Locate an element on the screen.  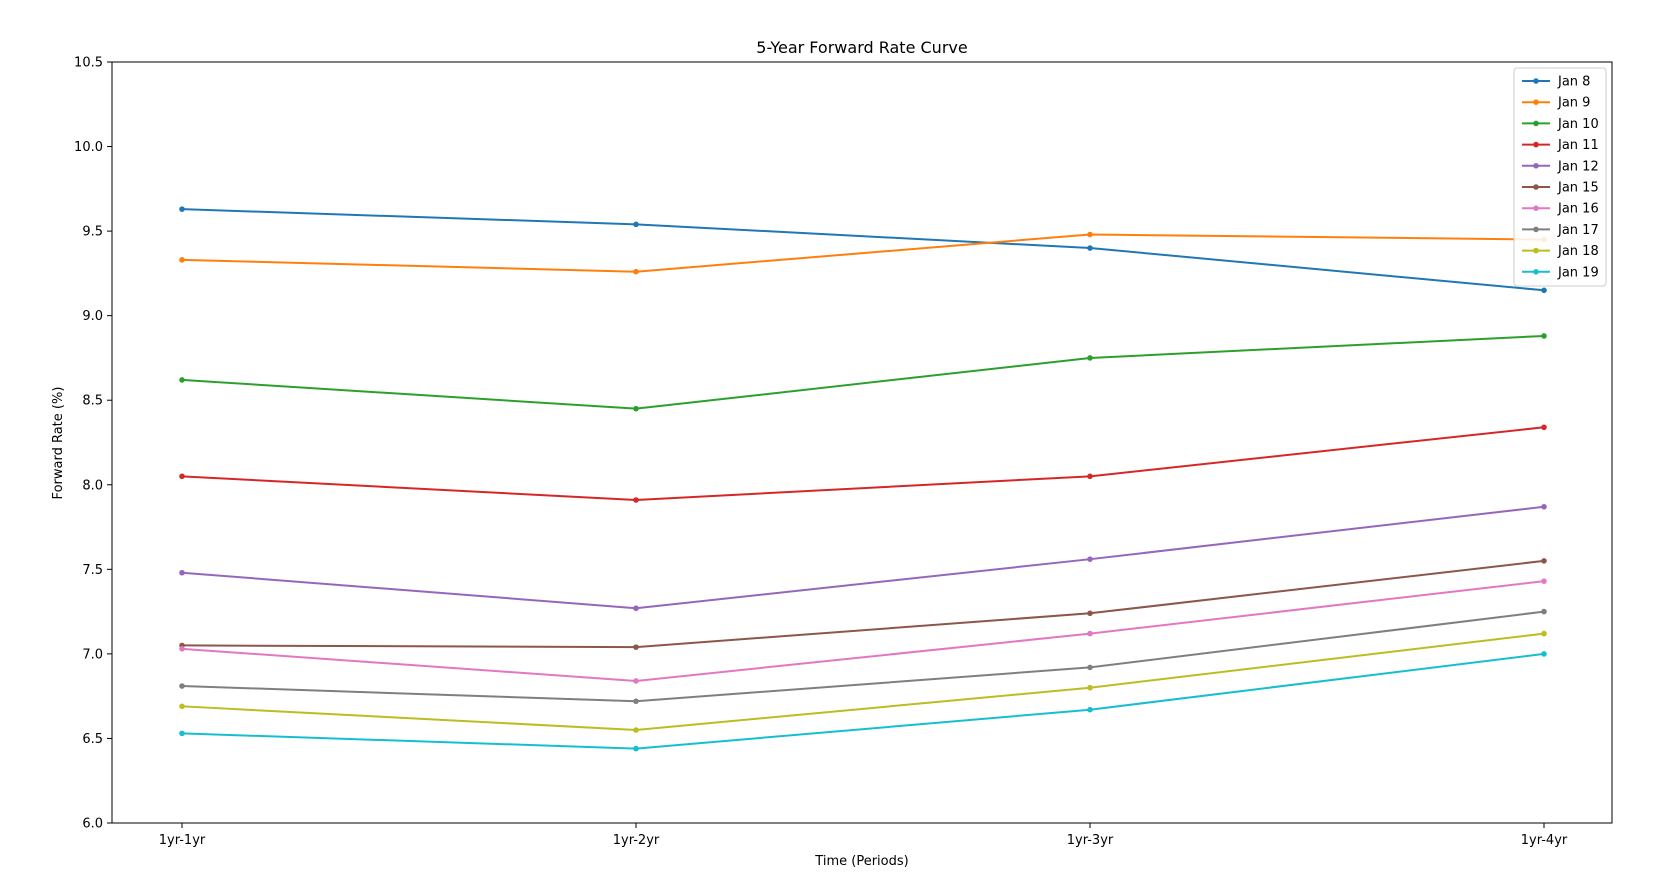
legend-item: Jan 18 is located at coordinates (1560, 251).